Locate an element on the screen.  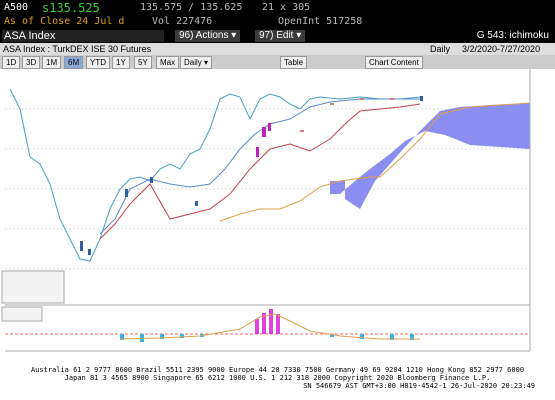
actions-button: 96) Actions ▾ is located at coordinates (208, 36).